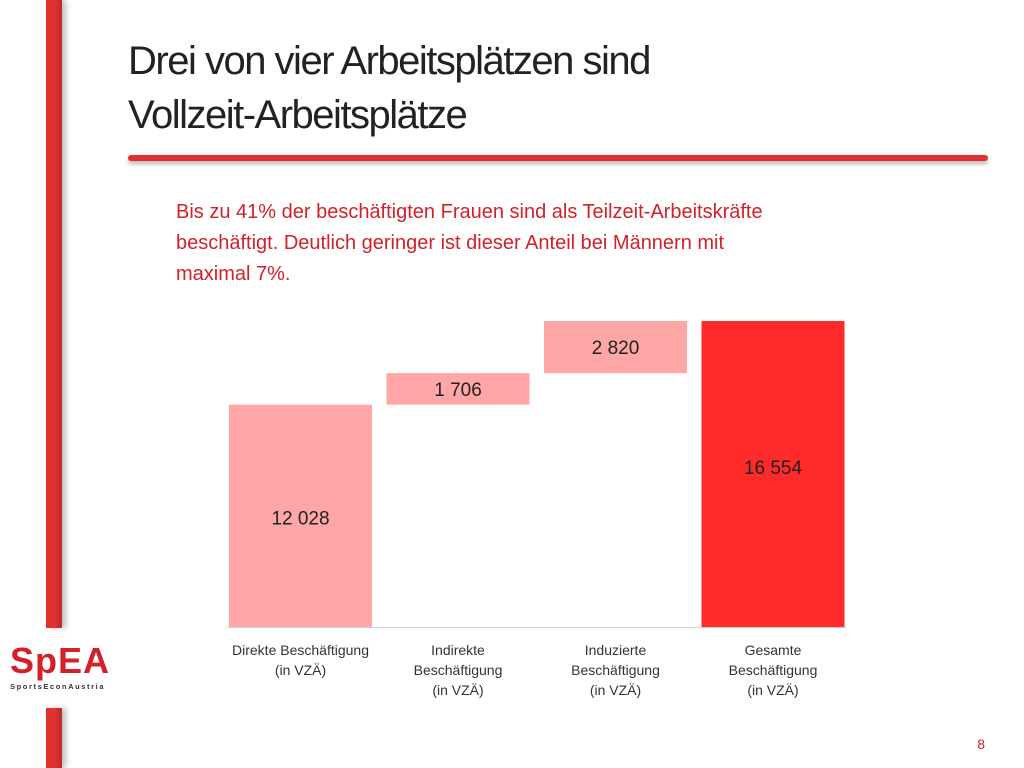  What do you see at coordinates (58, 686) in the screenshot?
I see `logo-tagline: SportsEconAustria` at bounding box center [58, 686].